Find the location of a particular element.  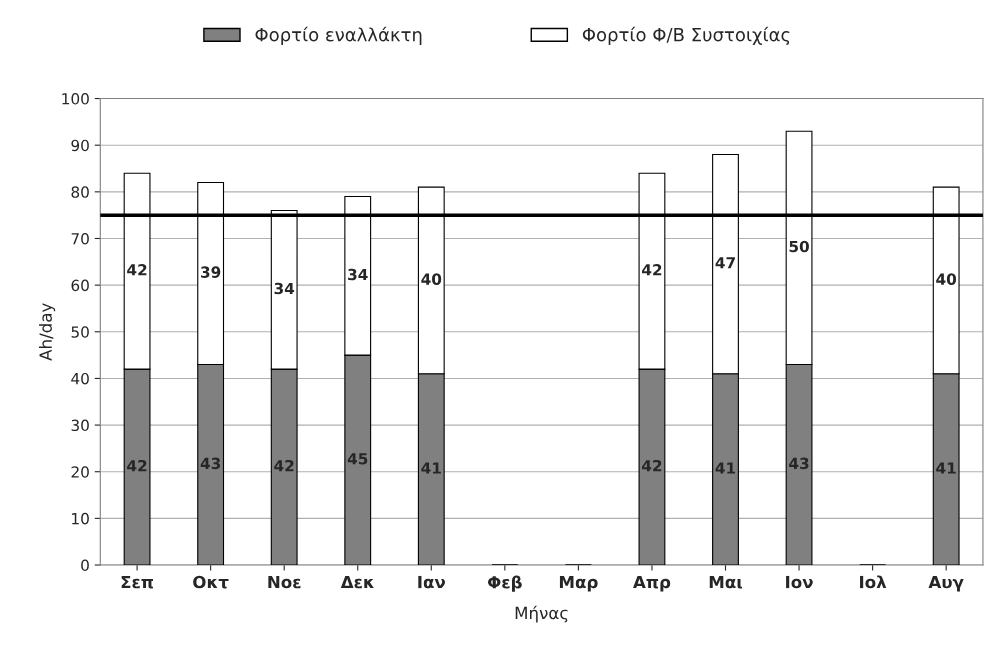

x-tick-label: Νοε is located at coordinates (284, 582).